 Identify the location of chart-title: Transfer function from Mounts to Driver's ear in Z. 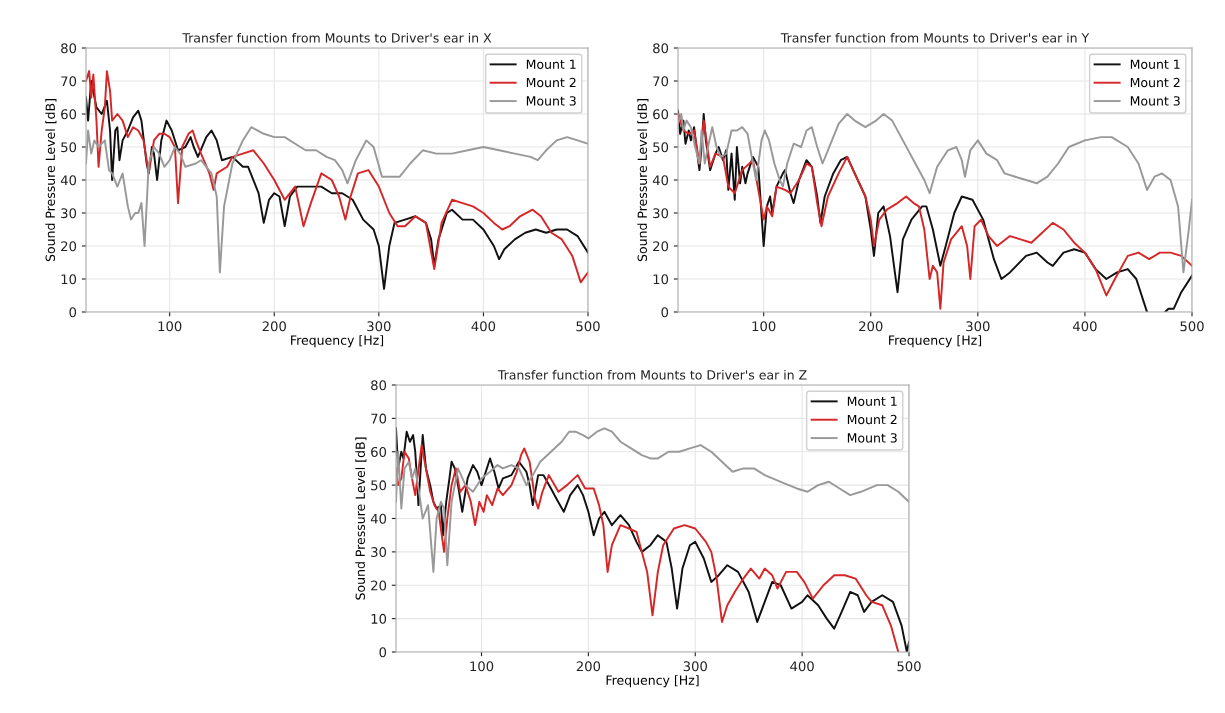
(652, 374).